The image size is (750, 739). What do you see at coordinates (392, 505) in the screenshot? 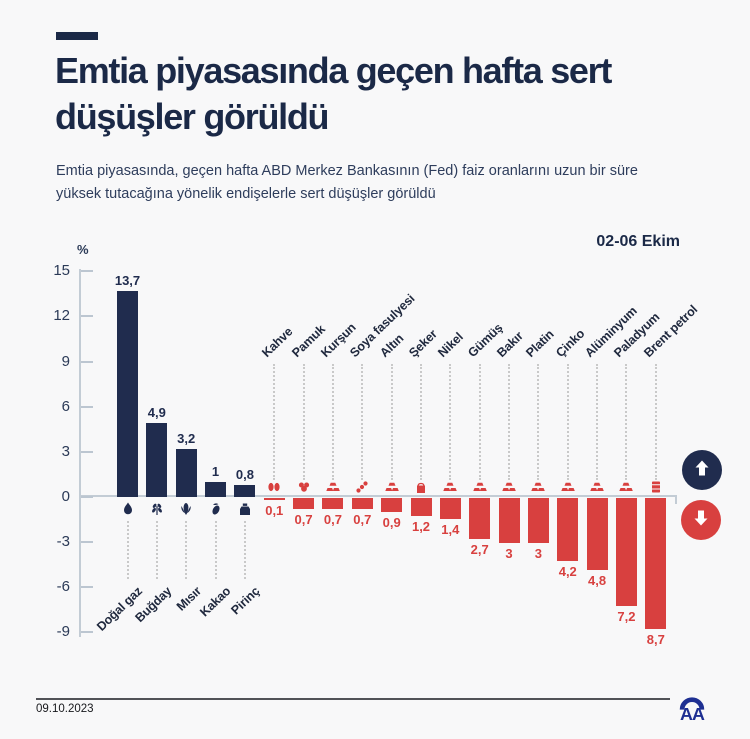
I see `bar-altın` at bounding box center [392, 505].